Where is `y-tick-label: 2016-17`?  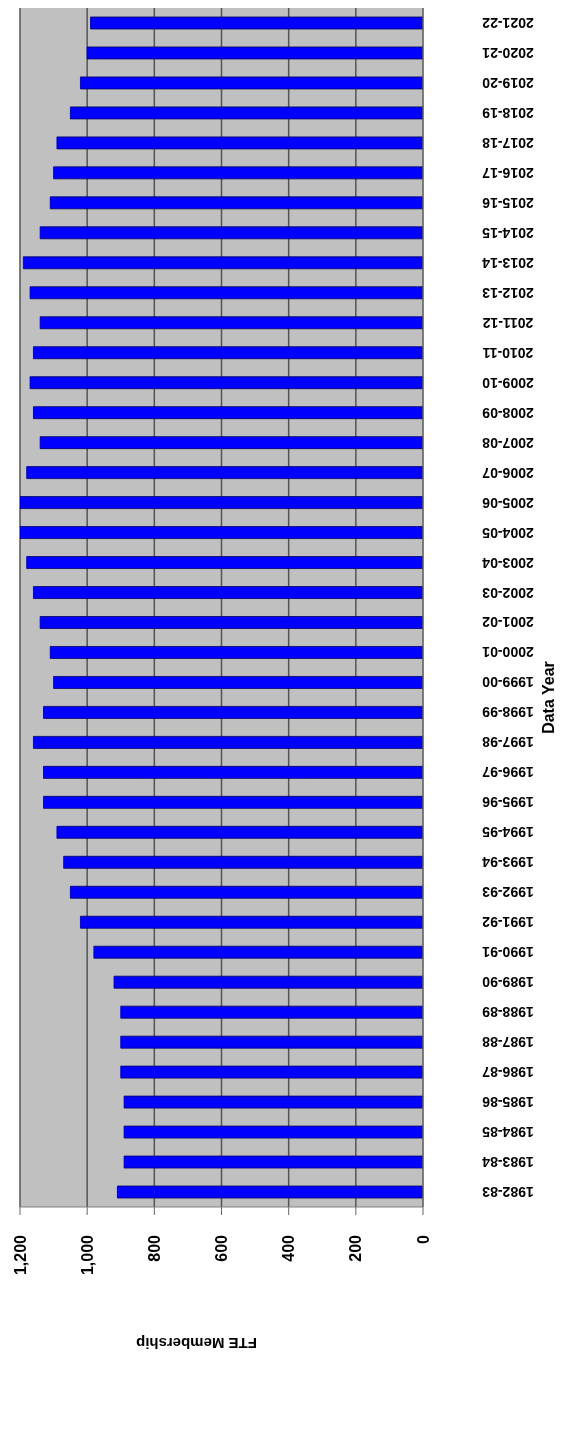
y-tick-label: 2016-17 is located at coordinates (508, 172).